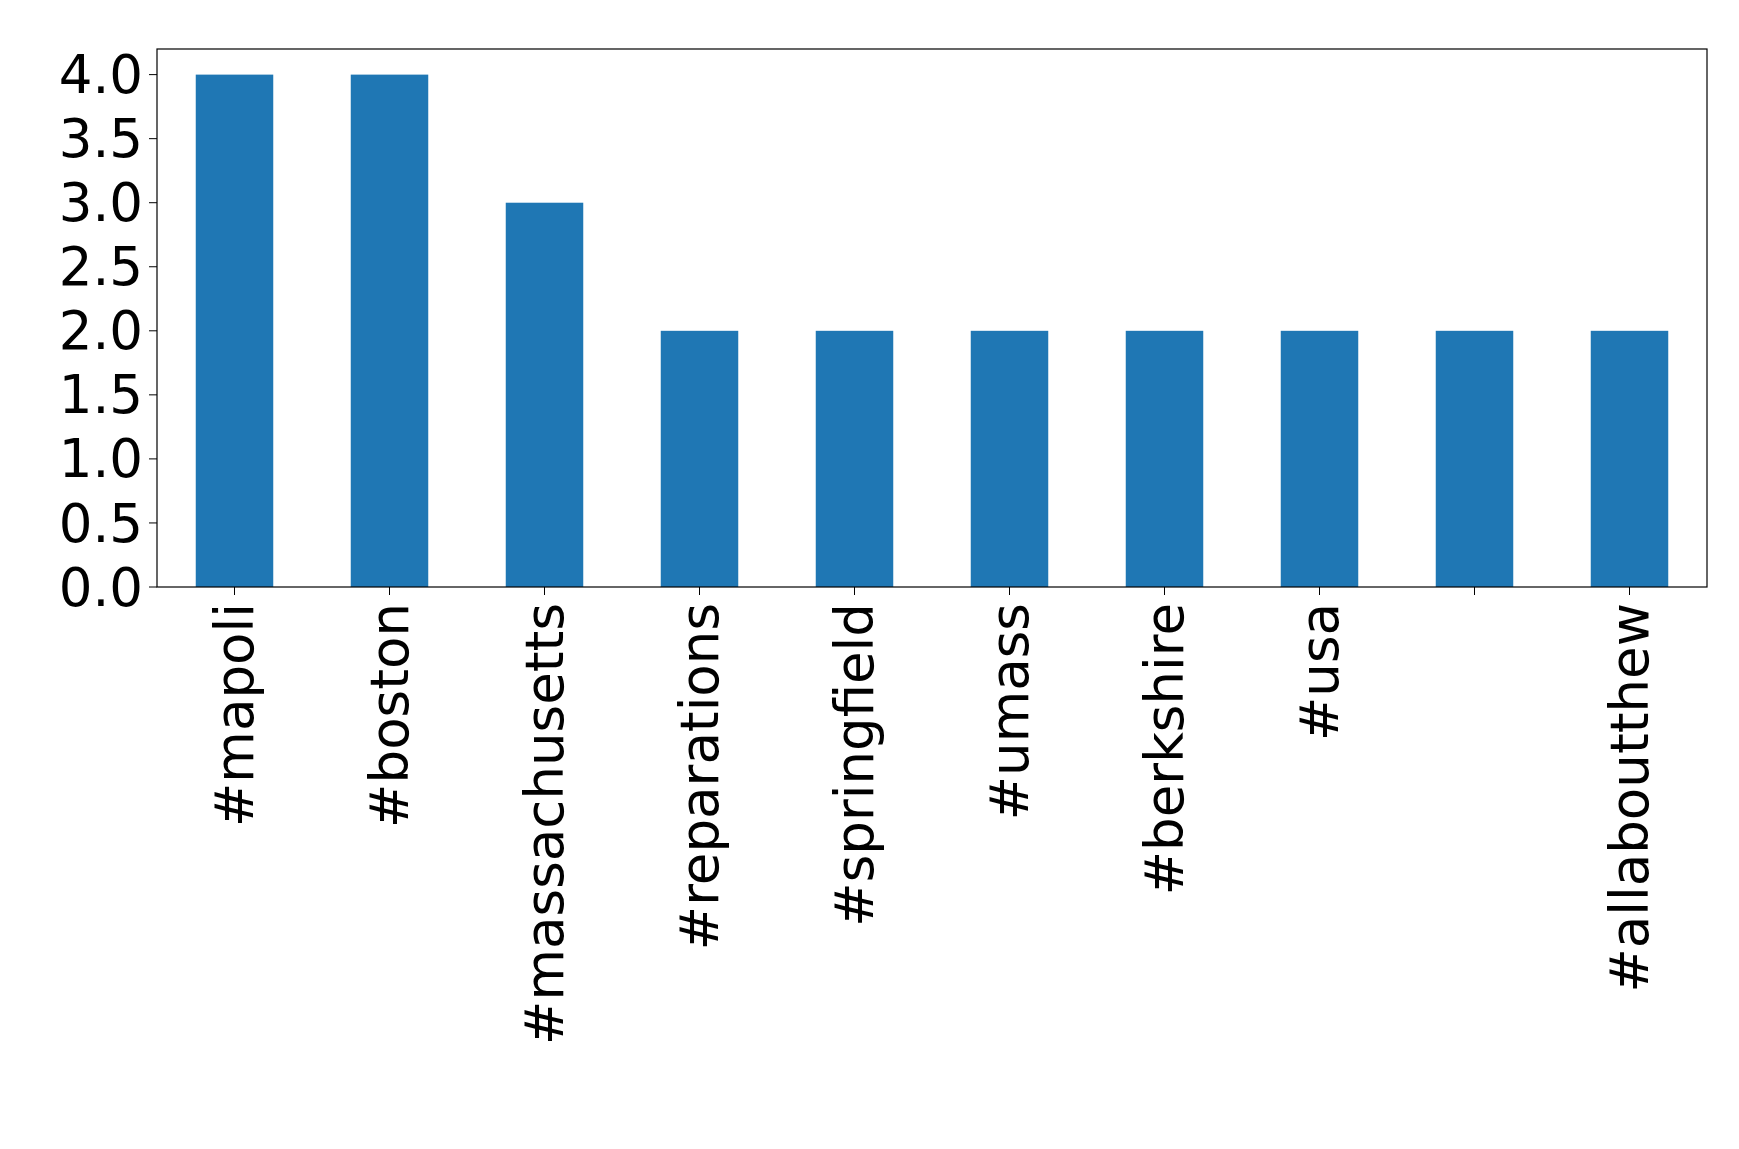 This screenshot has width=1739, height=1149. I want to click on x-tick-label: #reparations, so click(700, 777).